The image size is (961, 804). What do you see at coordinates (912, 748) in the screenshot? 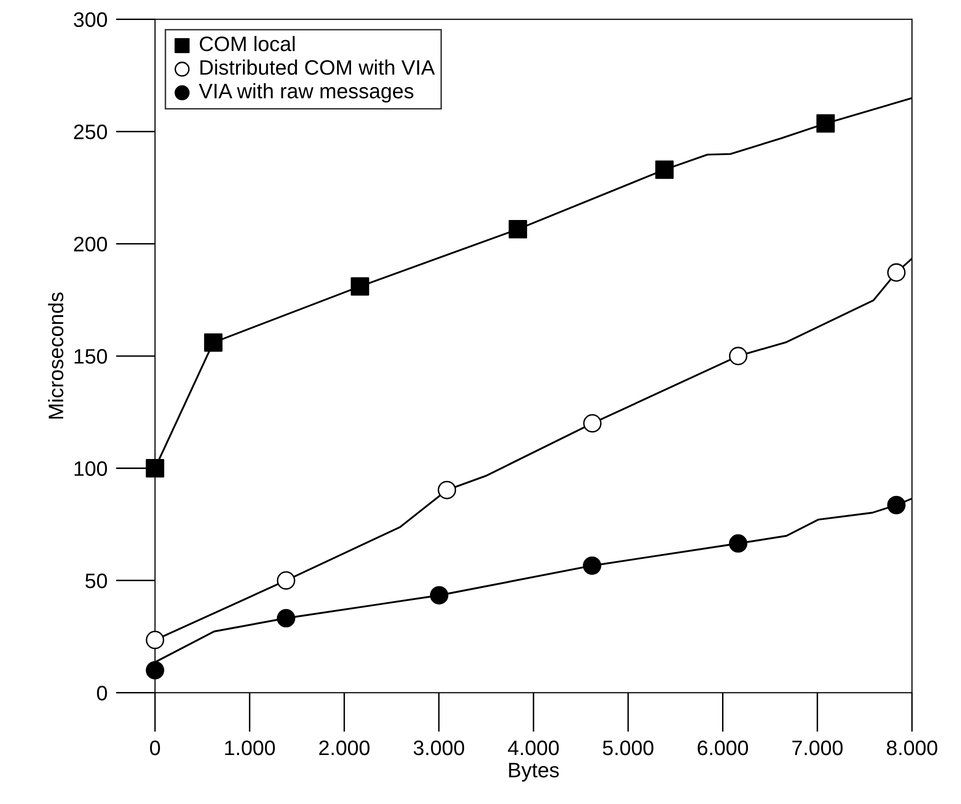
I see `x-tick-label: 8.000` at bounding box center [912, 748].